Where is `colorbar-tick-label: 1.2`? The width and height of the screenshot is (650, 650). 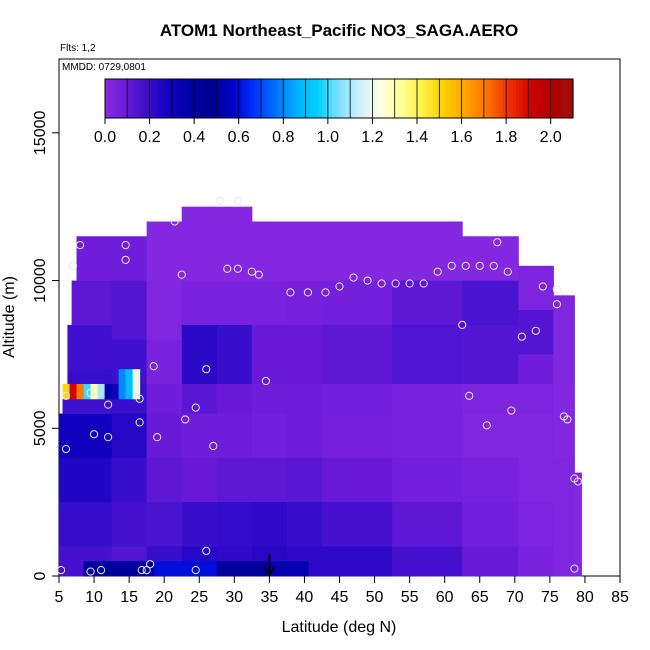
colorbar-tick-label: 1.2 is located at coordinates (372, 137).